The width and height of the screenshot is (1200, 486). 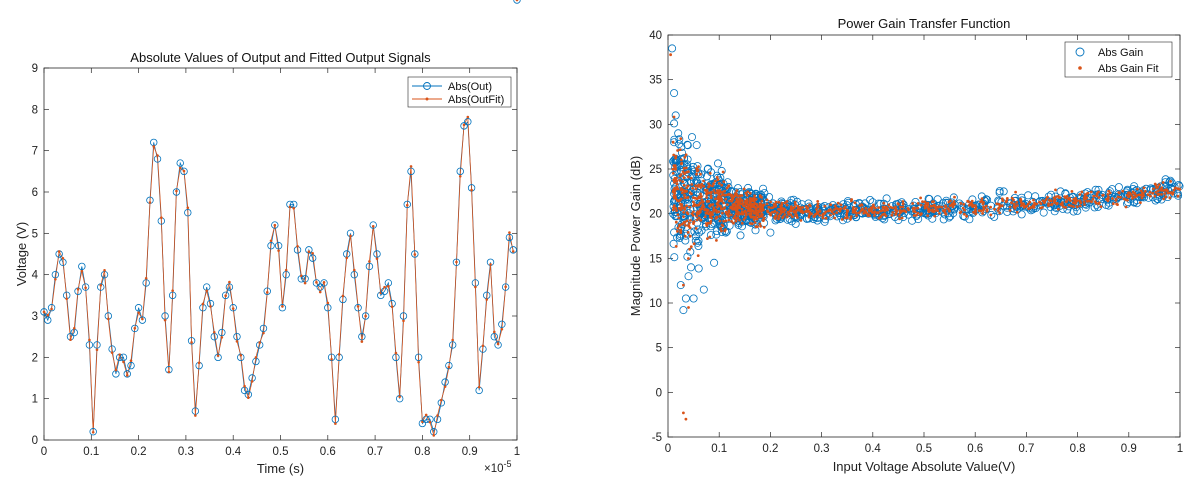 I want to click on chart1-y-tick-label: 4, so click(x=35, y=276).